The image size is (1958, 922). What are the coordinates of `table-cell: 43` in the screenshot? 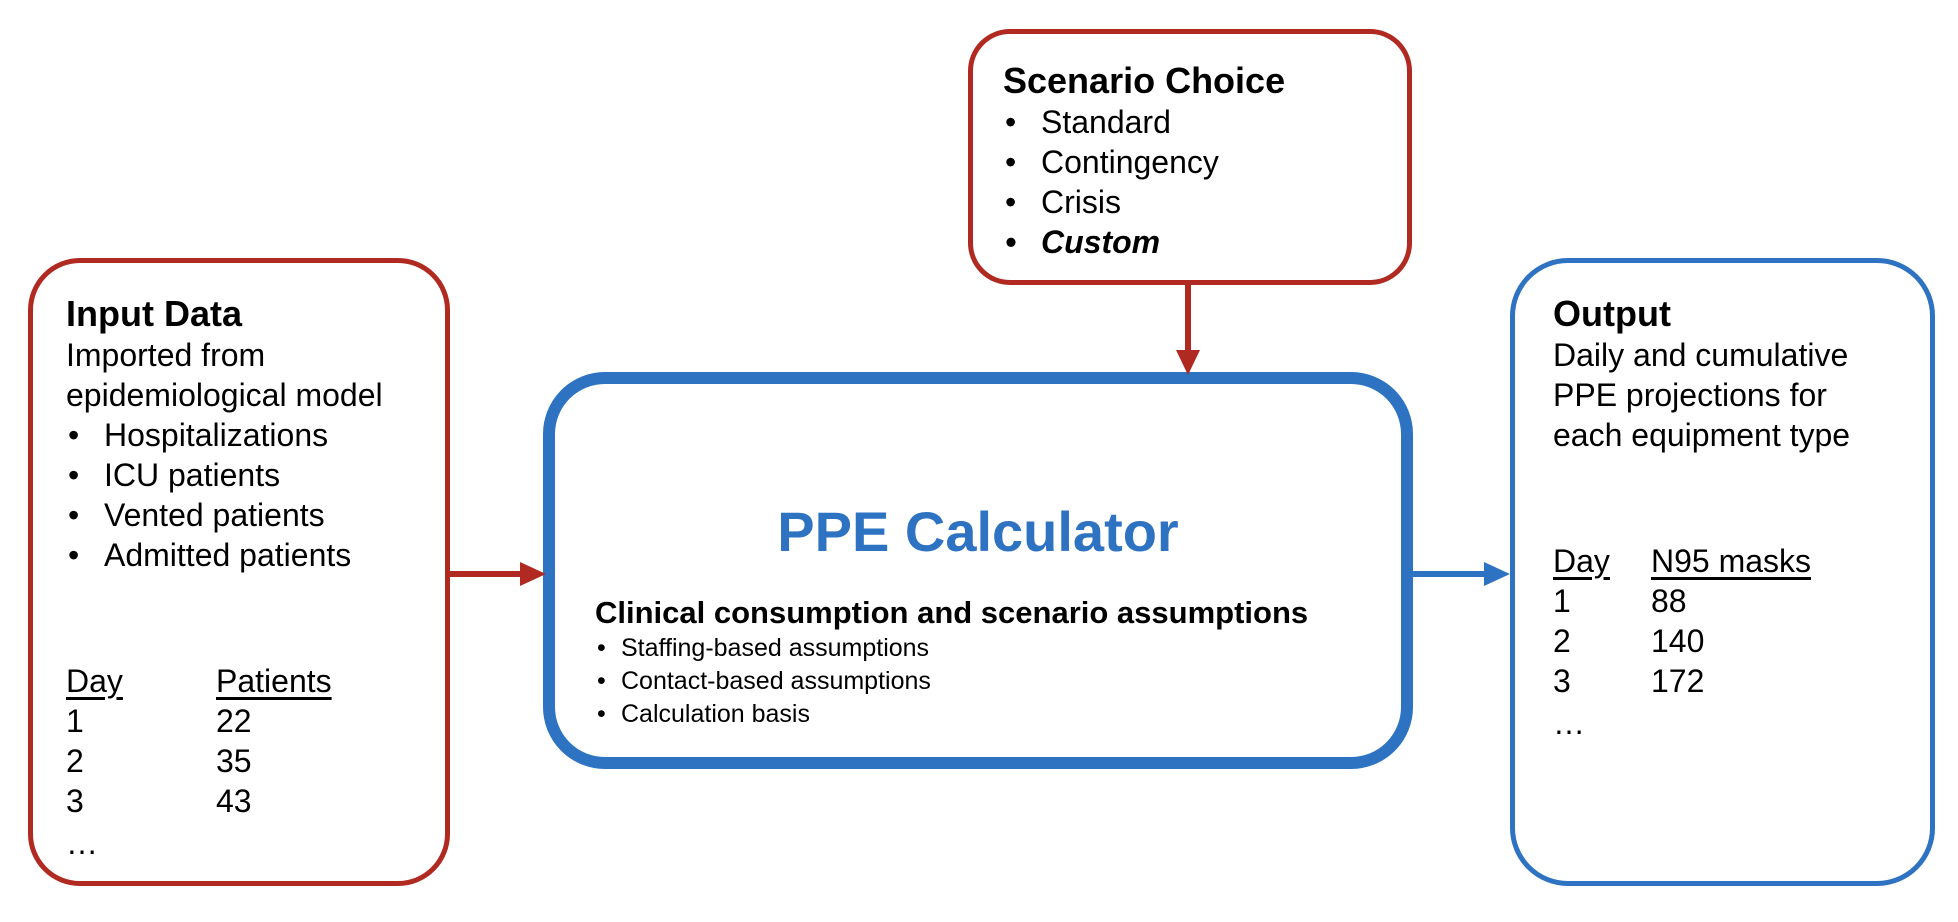 It's located at (234, 801).